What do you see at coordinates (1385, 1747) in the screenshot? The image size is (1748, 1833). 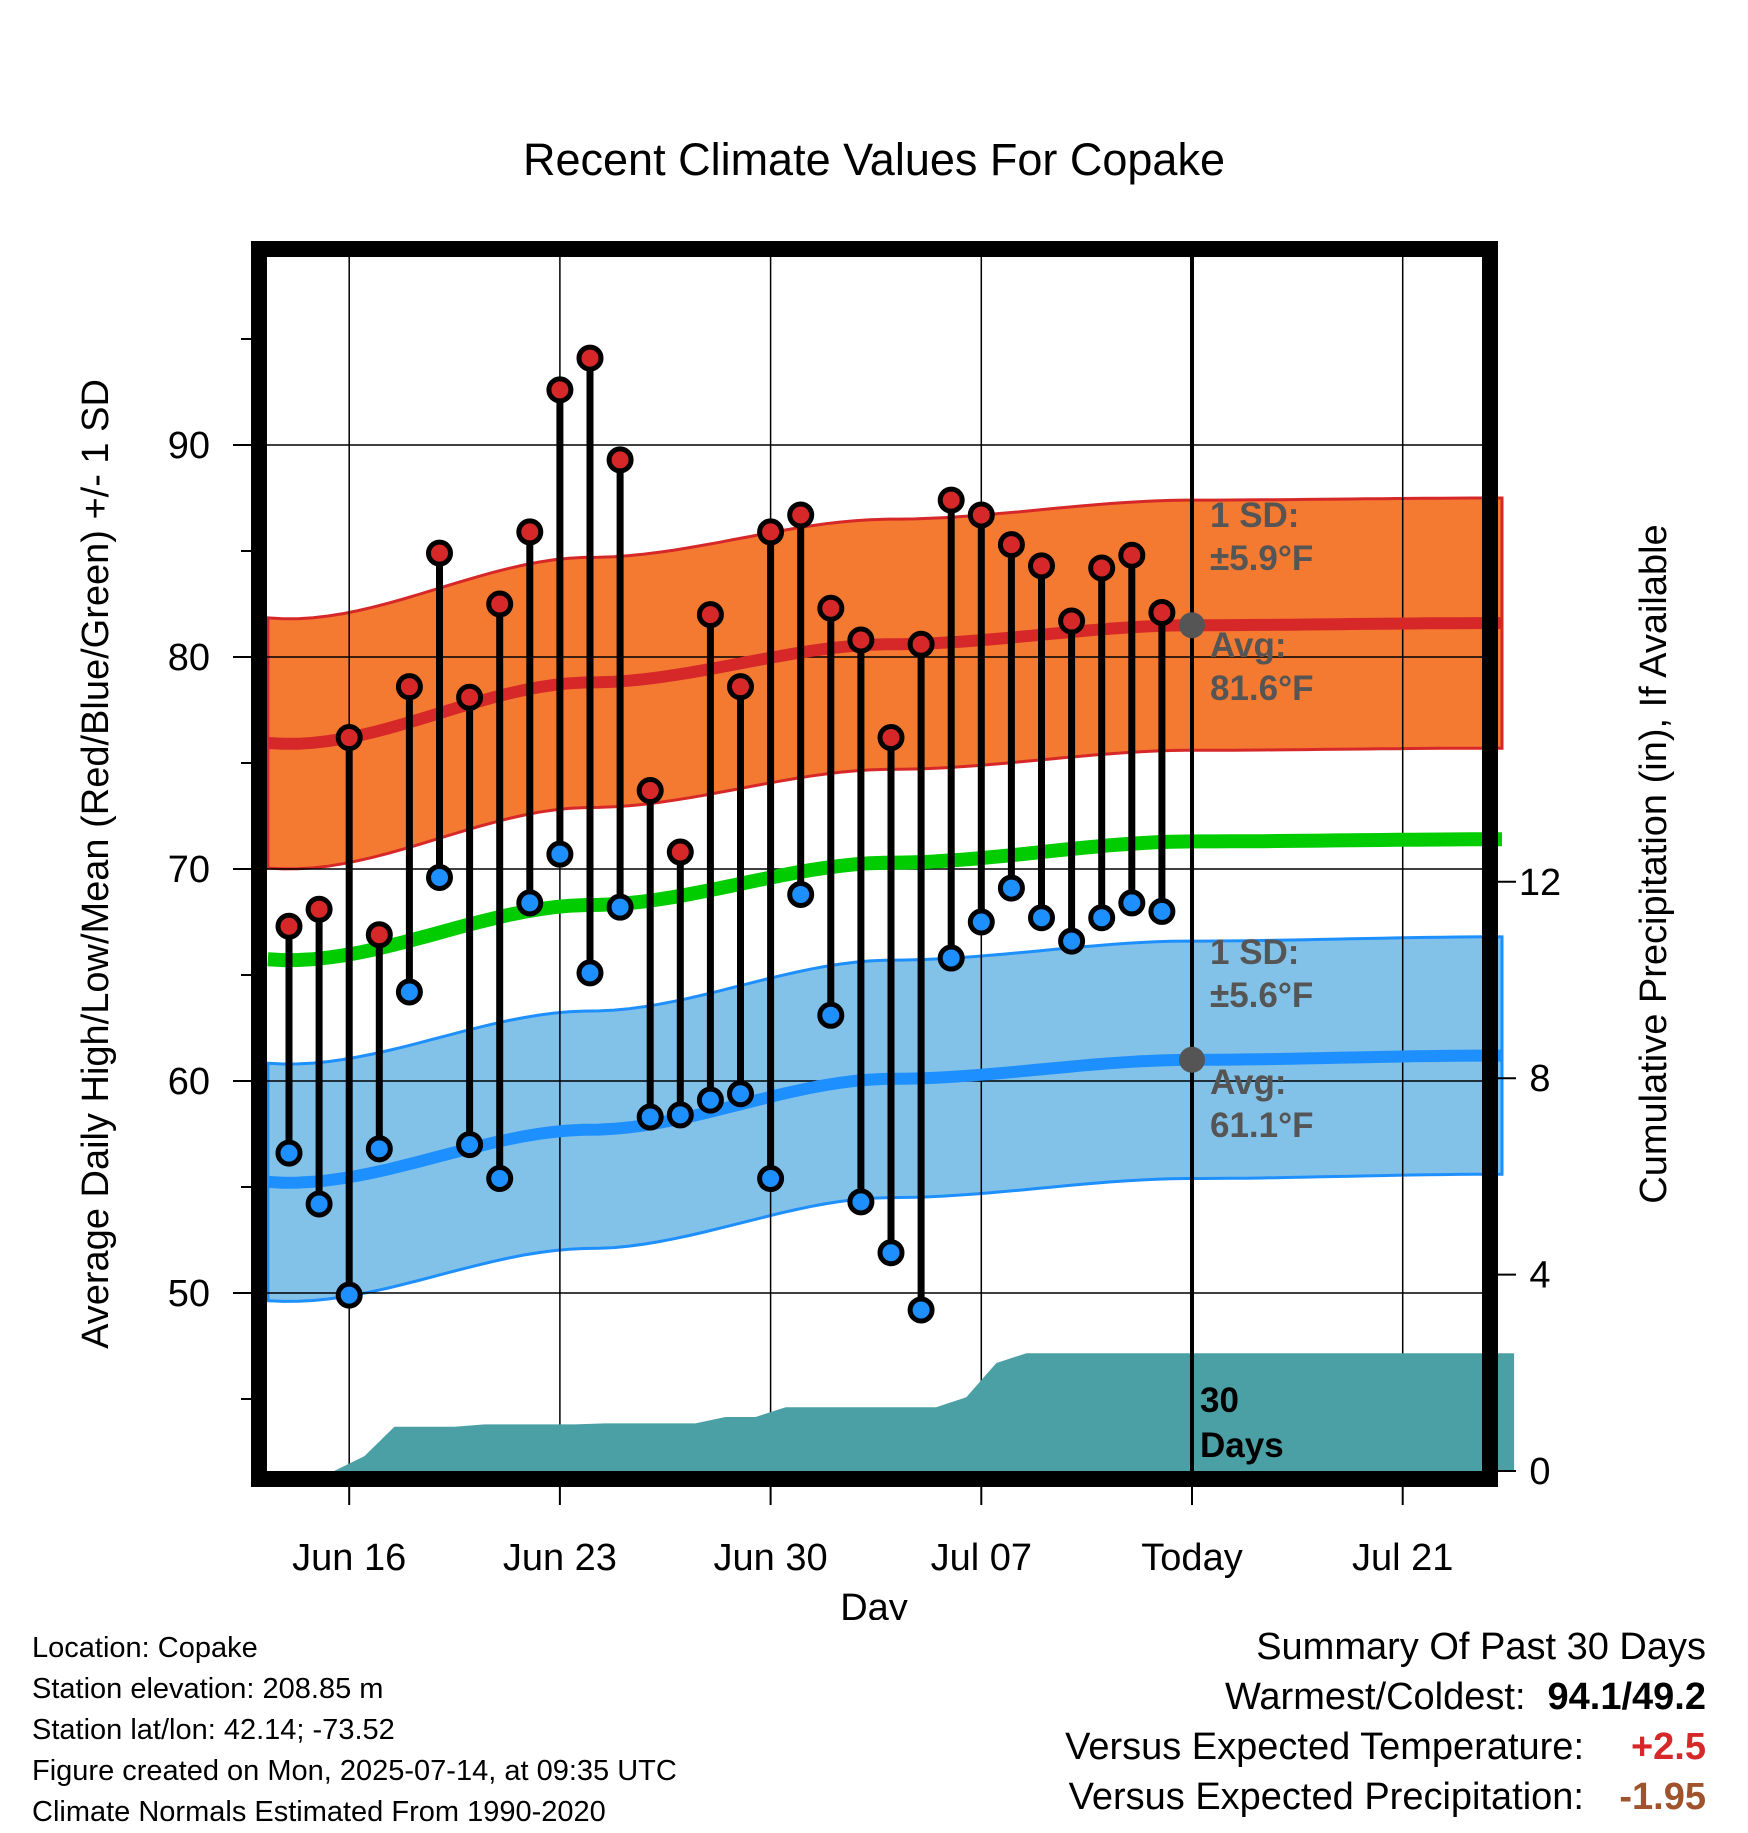 I see `temp-row: Versus Expected Temperature: +2.5` at bounding box center [1385, 1747].